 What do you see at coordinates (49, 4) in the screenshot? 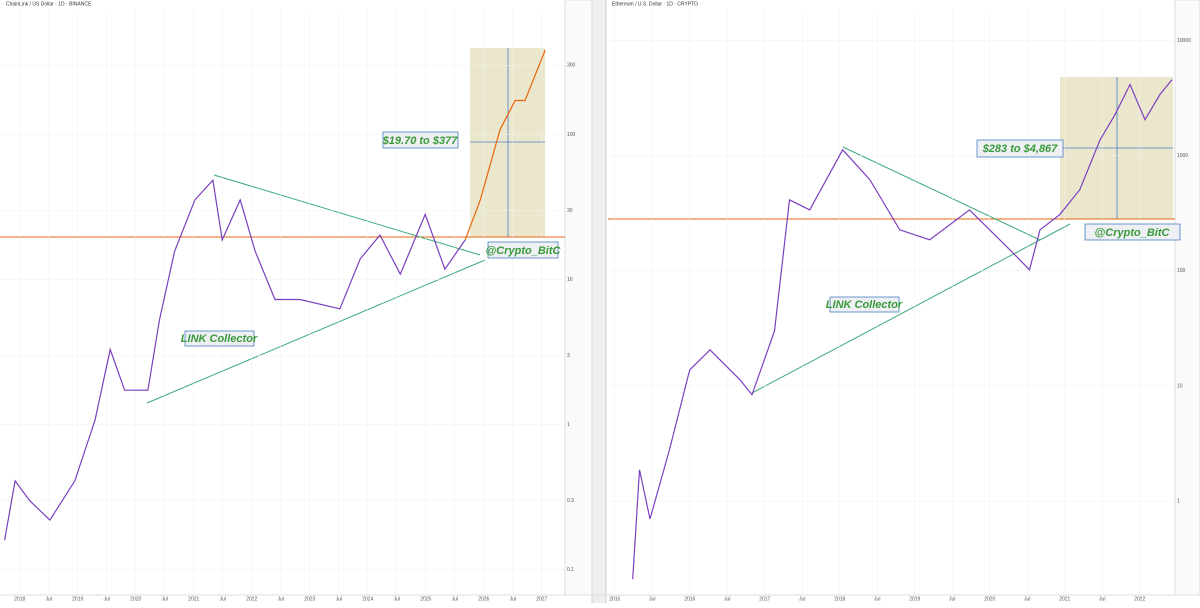
I see `chart-title: ChainLink / US Dollar · 1D · BINANCE` at bounding box center [49, 4].